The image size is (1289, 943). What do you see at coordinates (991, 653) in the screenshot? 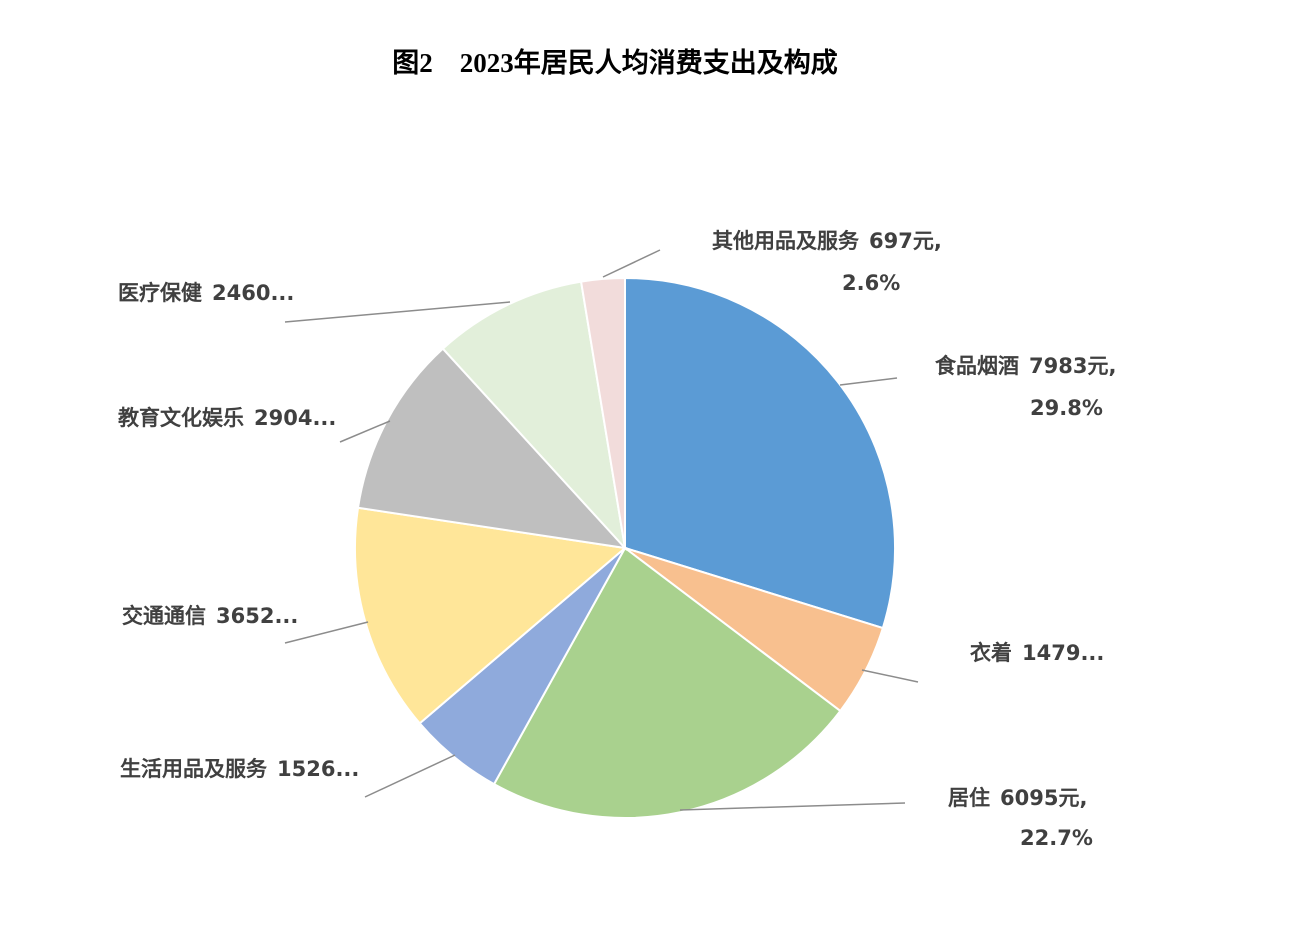
I see `category-label: 衣着` at bounding box center [991, 653].